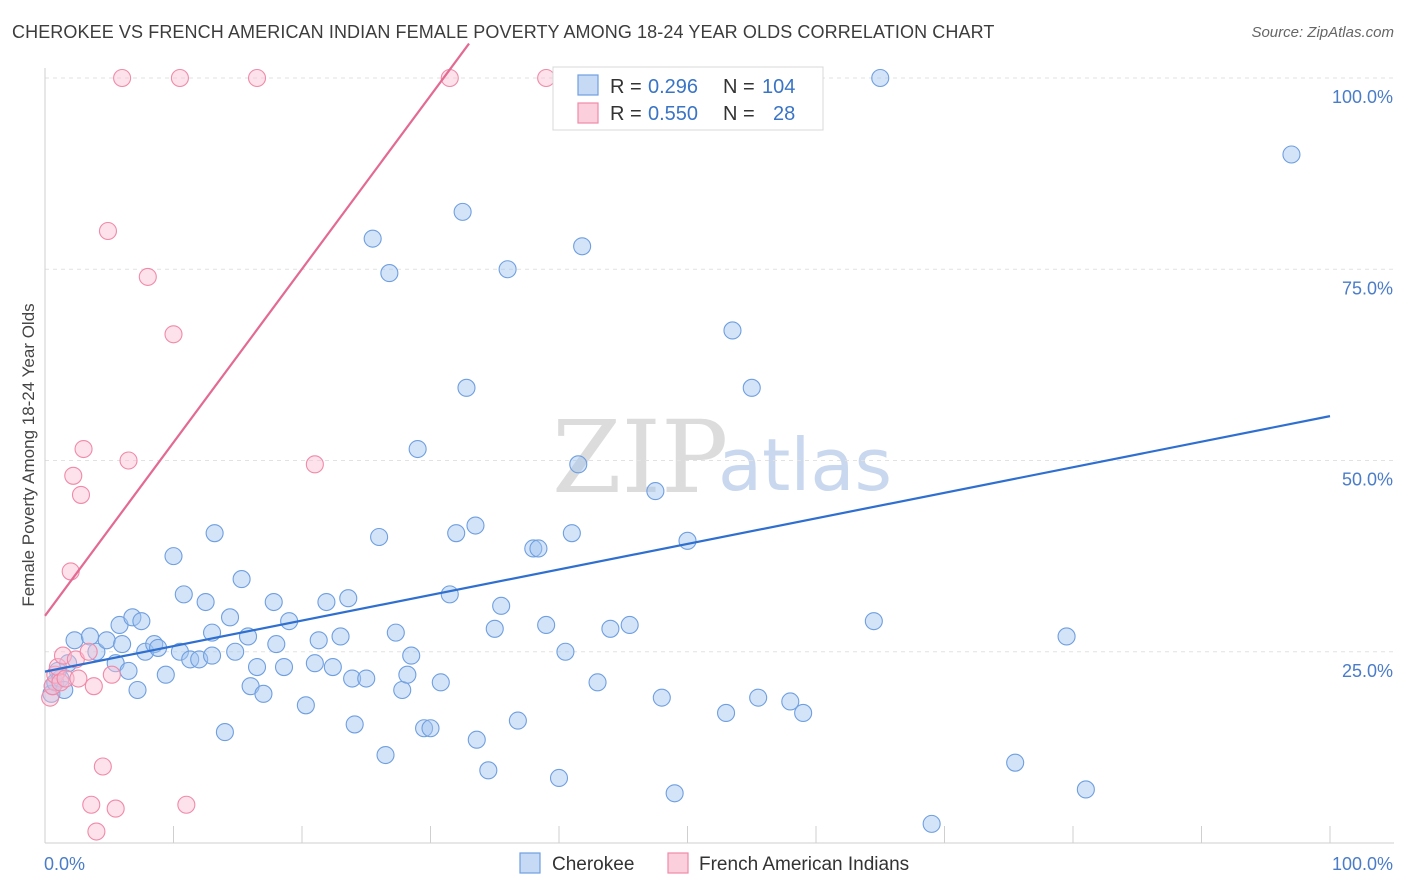 The width and height of the screenshot is (1406, 892). What do you see at coordinates (1362, 384) in the screenshot?
I see `y-tick-labels: 25.0% 50.0% 75.0% 100.0%` at bounding box center [1362, 384].